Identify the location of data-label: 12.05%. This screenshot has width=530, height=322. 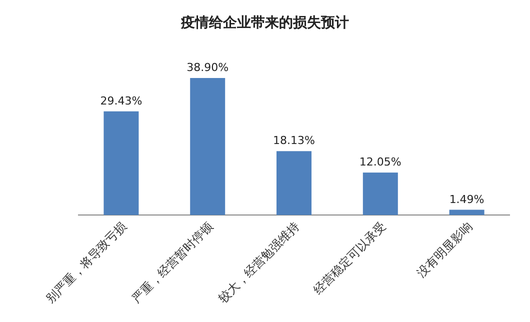
(380, 162).